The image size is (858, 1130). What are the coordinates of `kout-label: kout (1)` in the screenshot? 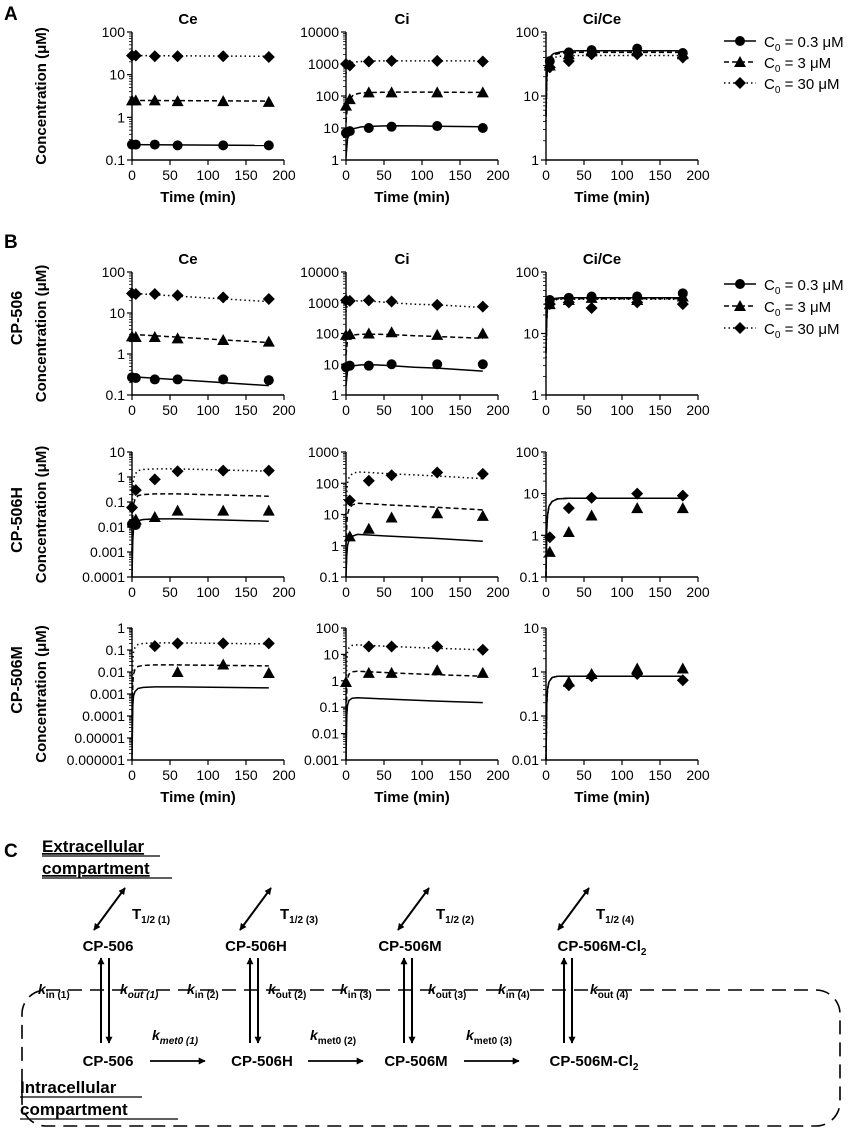 It's located at (139, 991).